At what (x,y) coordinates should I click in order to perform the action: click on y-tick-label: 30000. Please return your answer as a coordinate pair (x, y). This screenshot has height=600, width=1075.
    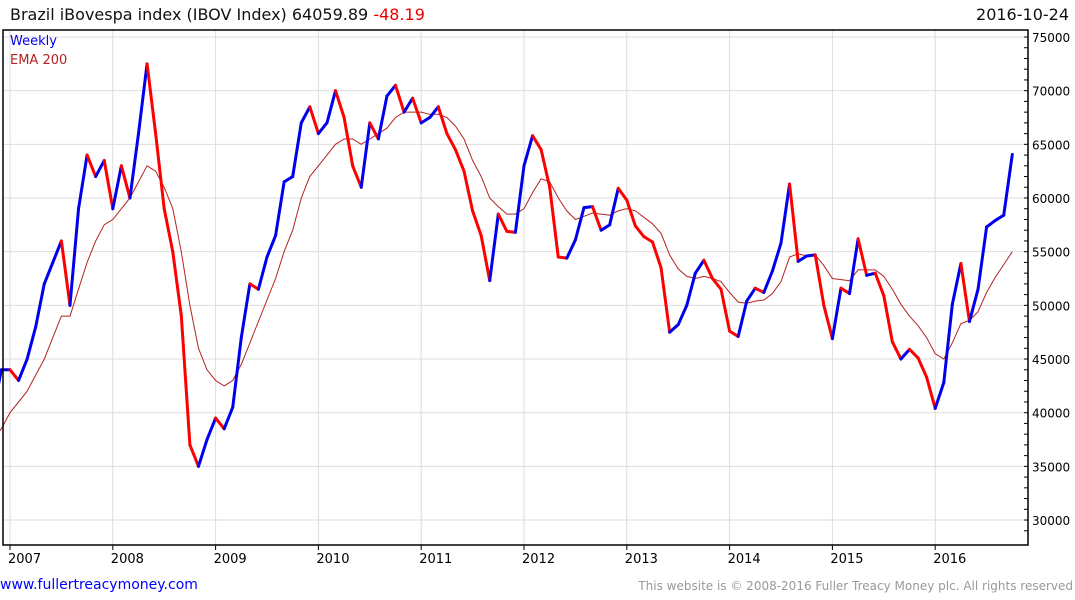
    Looking at the image, I should click on (1051, 521).